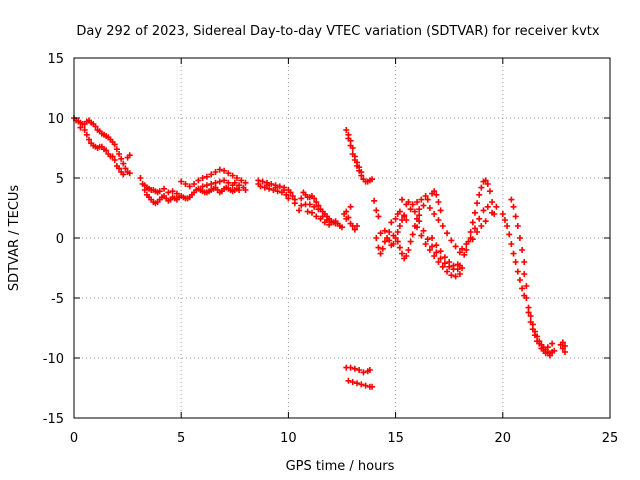 This screenshot has width=640, height=480. What do you see at coordinates (288, 438) in the screenshot?
I see `x-tick-label: 10` at bounding box center [288, 438].